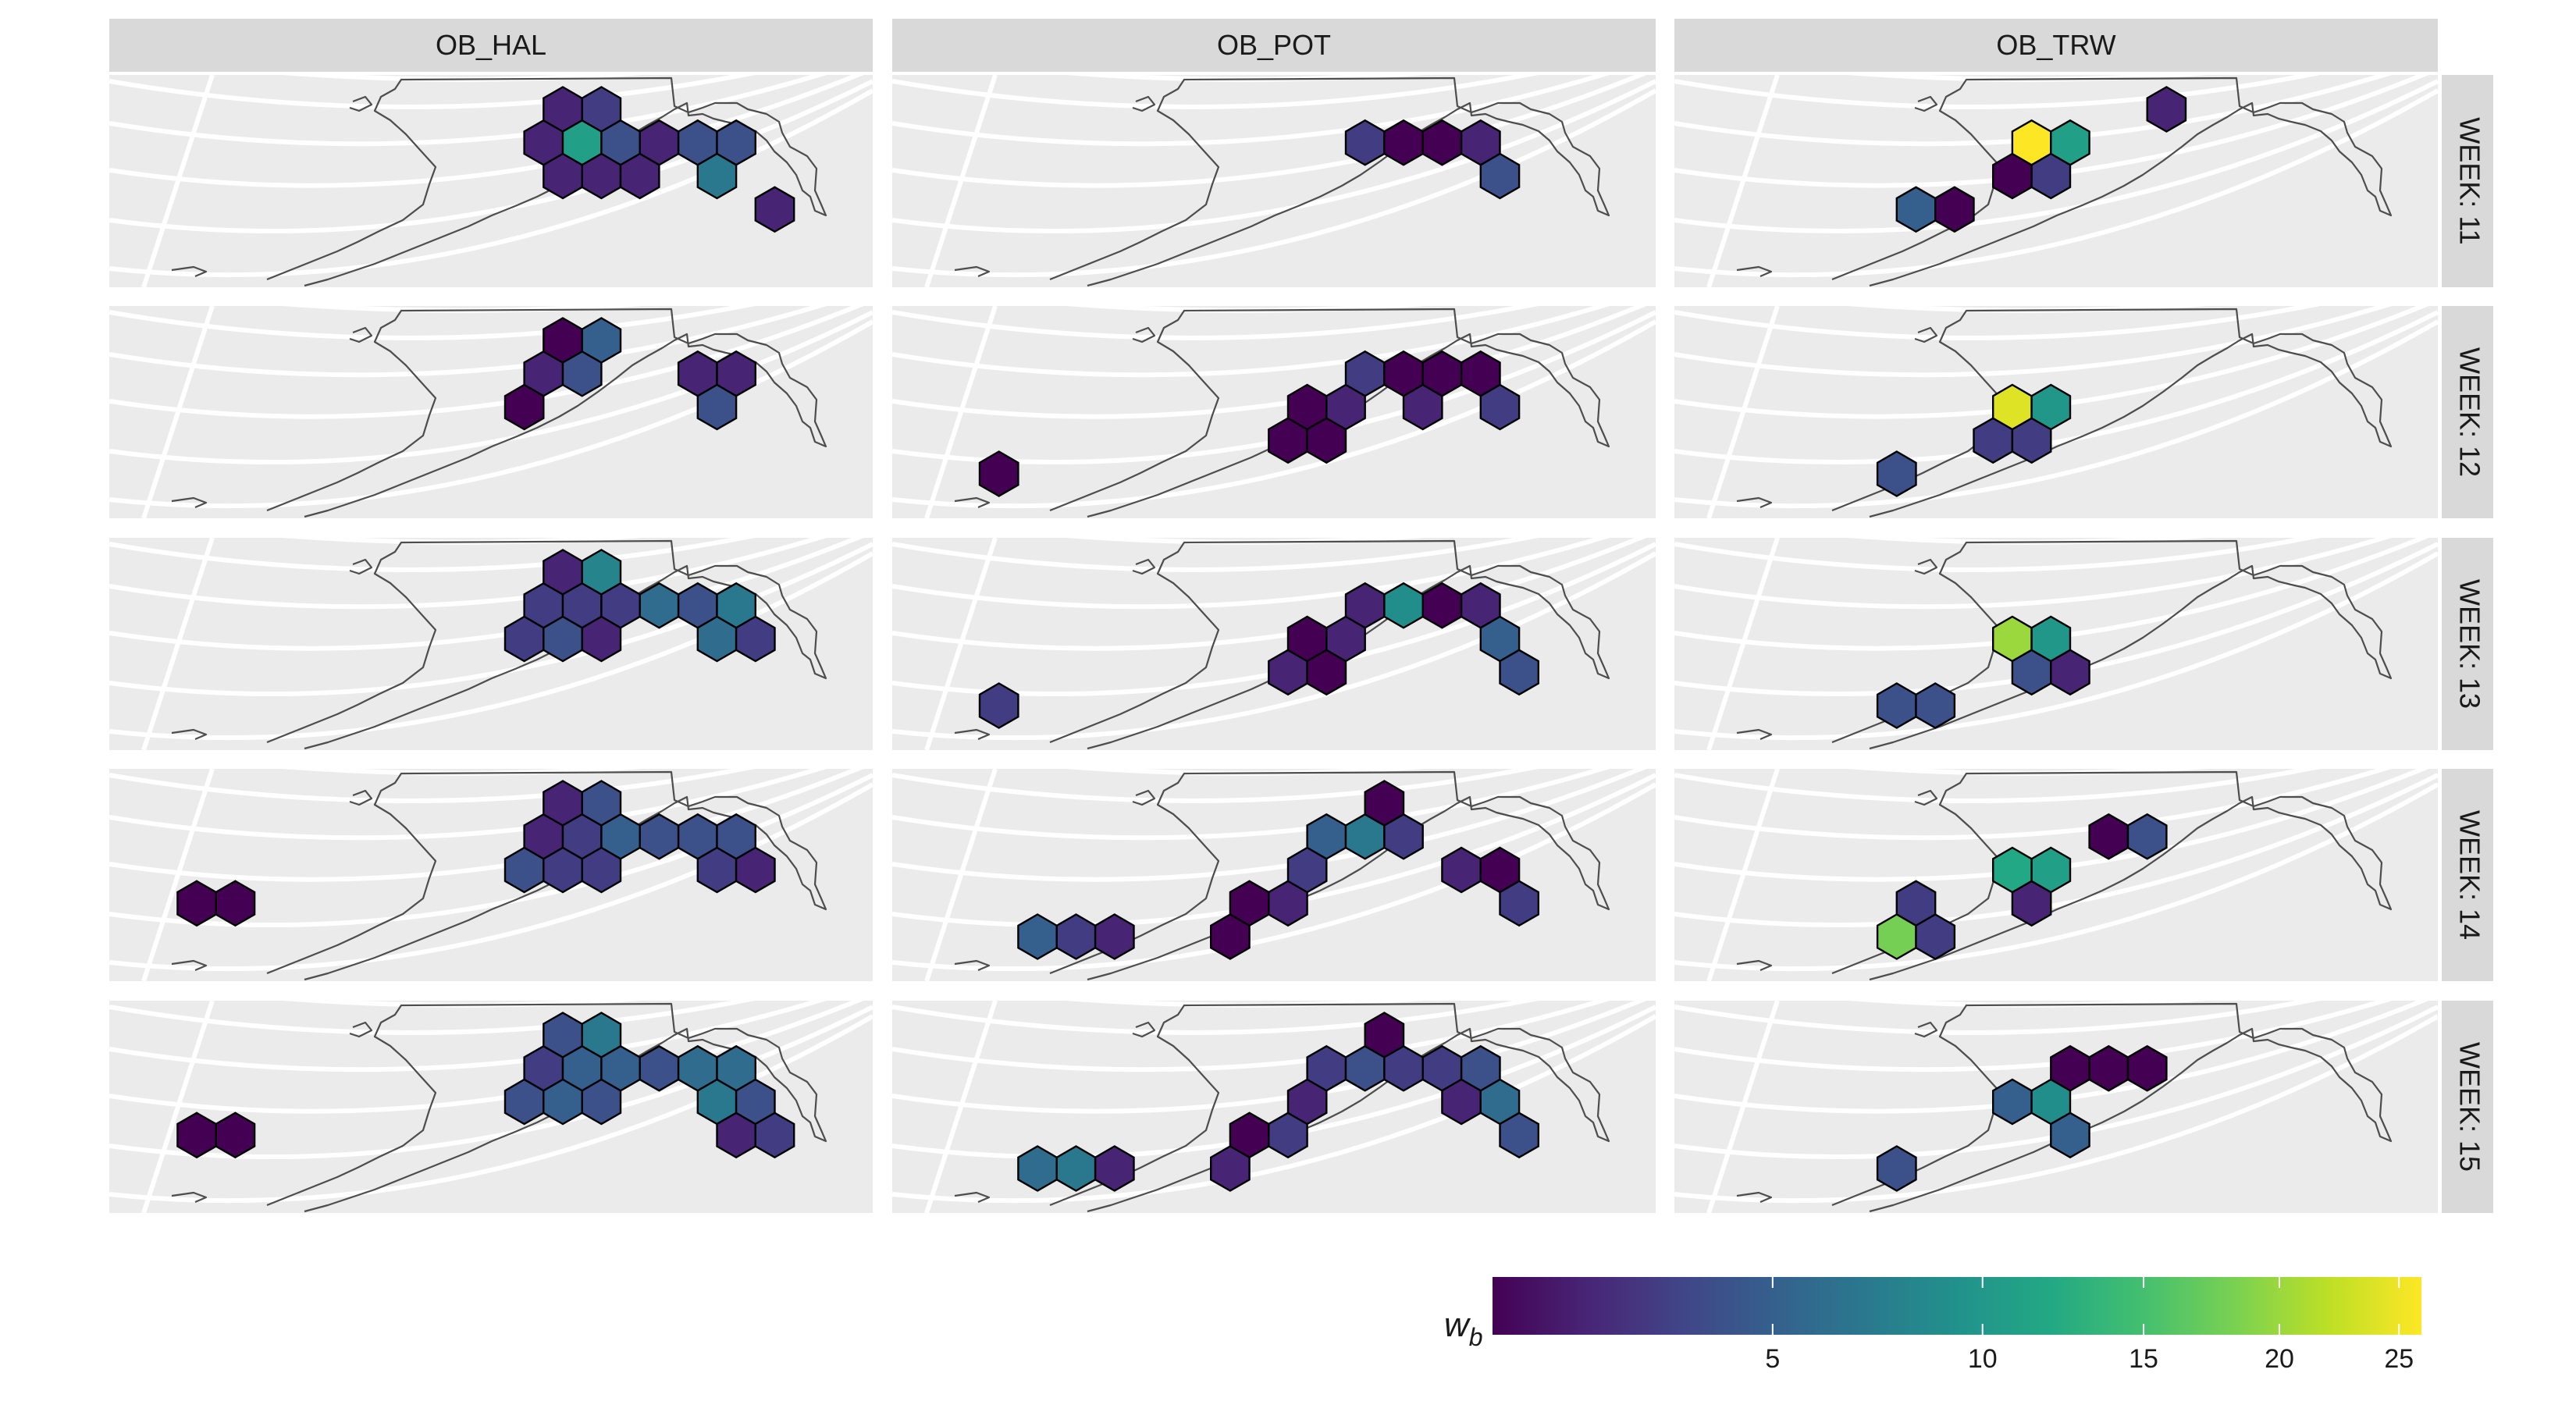  I want to click on colorbar-tick-label: 5, so click(1772, 1359).